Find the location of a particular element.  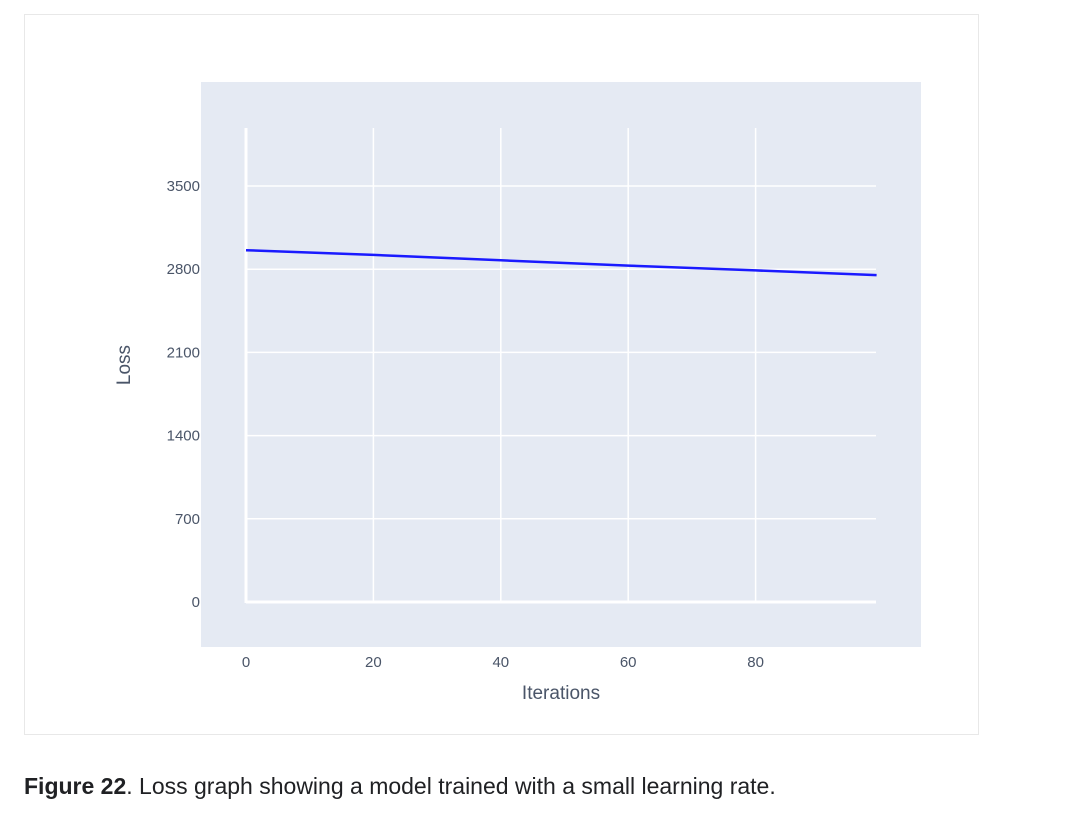

y-tick-label: 2100 is located at coordinates (183, 352).